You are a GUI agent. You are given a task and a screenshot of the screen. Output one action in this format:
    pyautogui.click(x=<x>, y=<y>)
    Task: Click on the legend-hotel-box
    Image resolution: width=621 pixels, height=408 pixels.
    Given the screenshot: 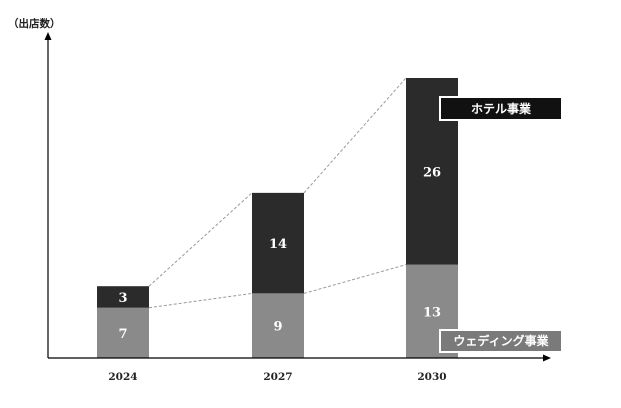 What is the action you would take?
    pyautogui.click(x=501, y=108)
    